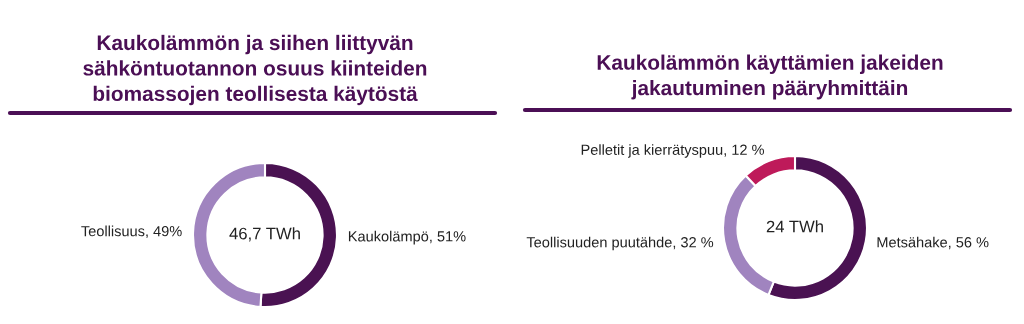  Describe the element at coordinates (407, 237) in the screenshot. I see `slice-label: Kaukolämpö, 51%` at that location.